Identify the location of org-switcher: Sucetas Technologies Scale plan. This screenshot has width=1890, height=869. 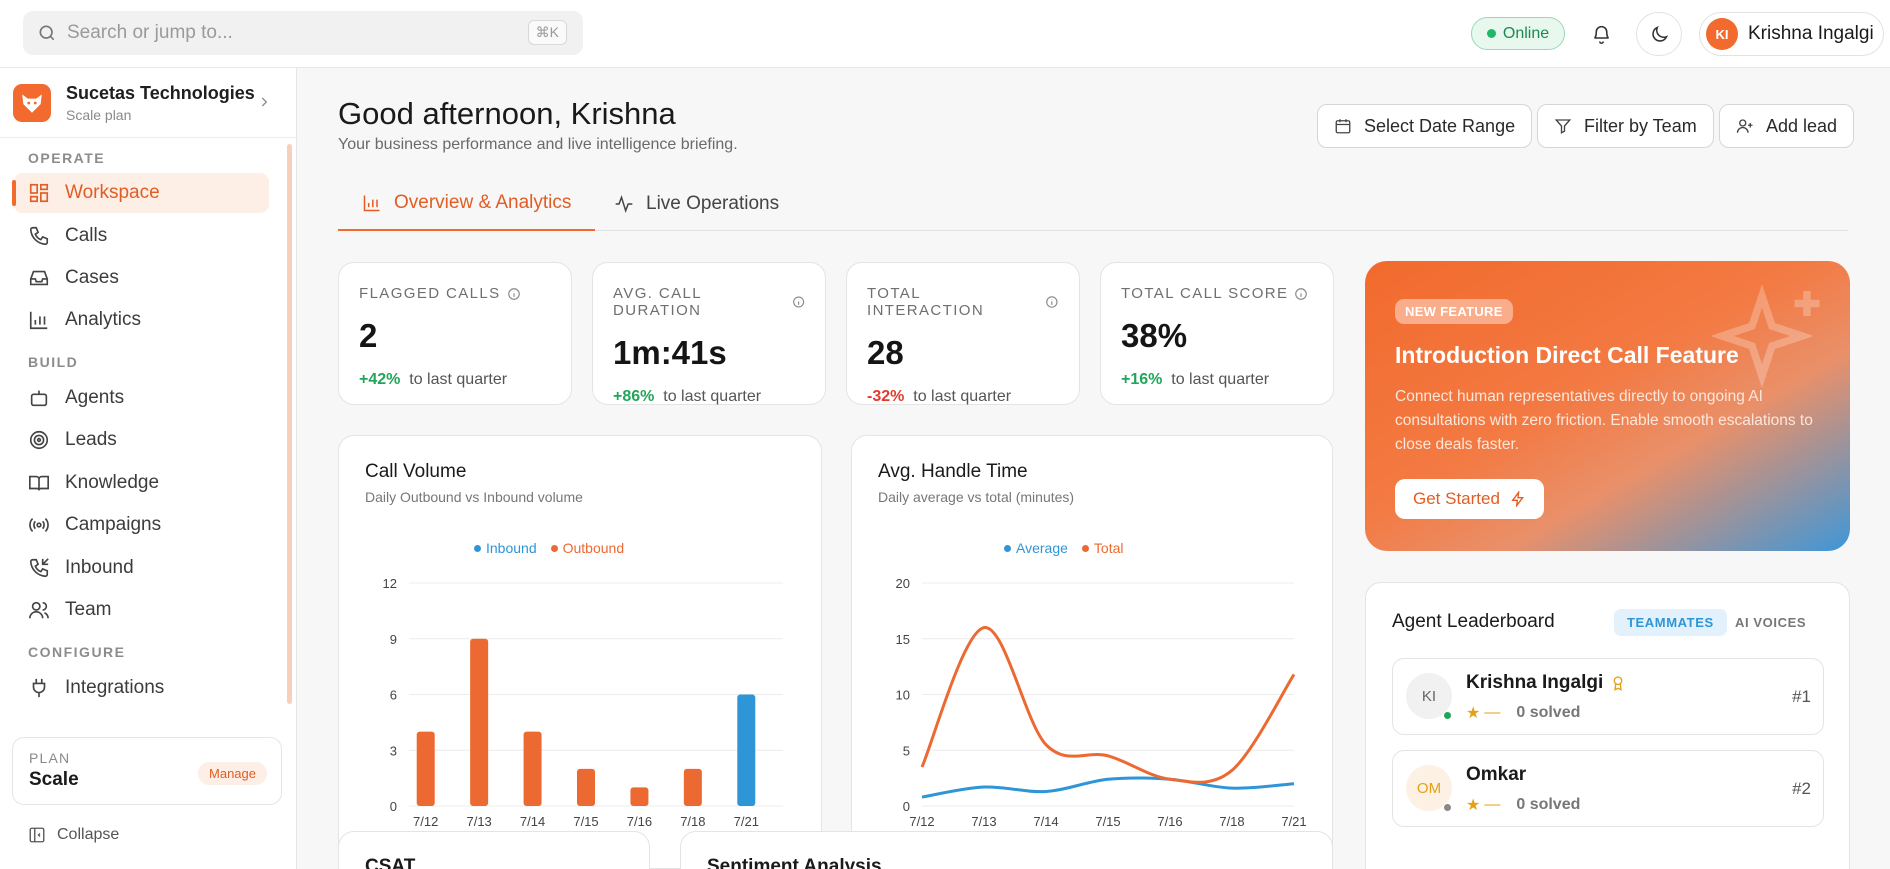
(148, 103).